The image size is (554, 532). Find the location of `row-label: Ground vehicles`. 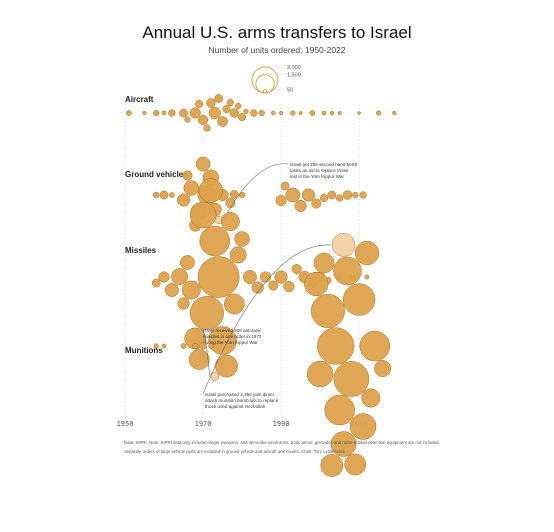

row-label: Ground vehicles is located at coordinates (156, 174).